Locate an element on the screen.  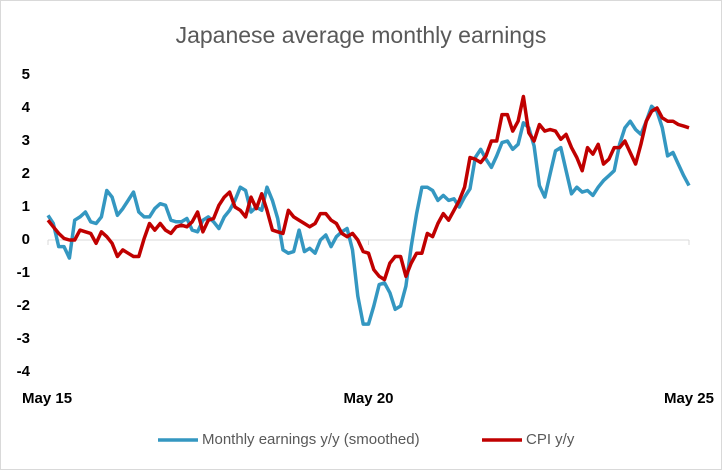
y-tick-label: -1 is located at coordinates (23, 272).